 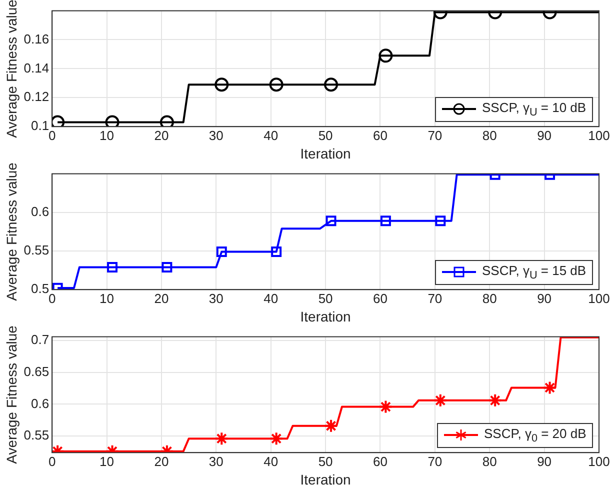 What do you see at coordinates (37, 68) in the screenshot?
I see `y-tick-label: 0.14` at bounding box center [37, 68].